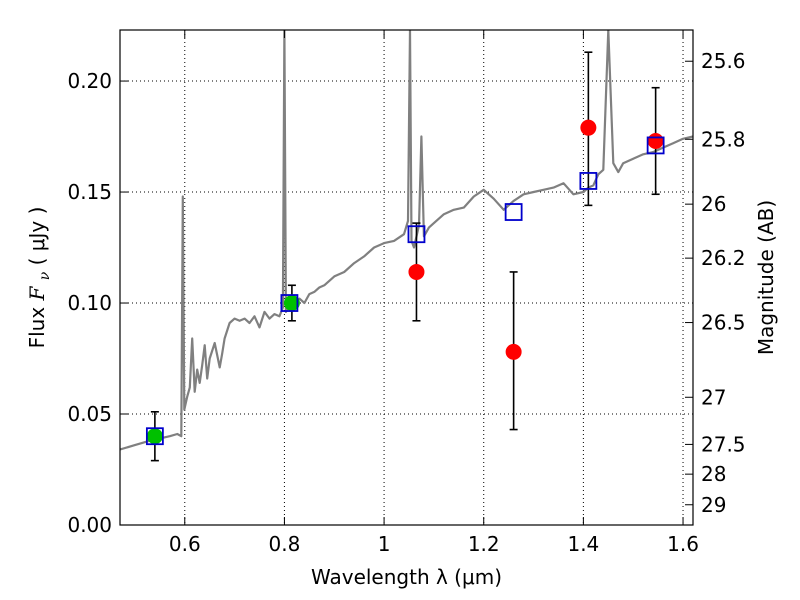 Image resolution: width=800 pixels, height=600 pixels. Describe the element at coordinates (766, 277) in the screenshot. I see `y2-axis-label: Magnitude (AB)` at that location.